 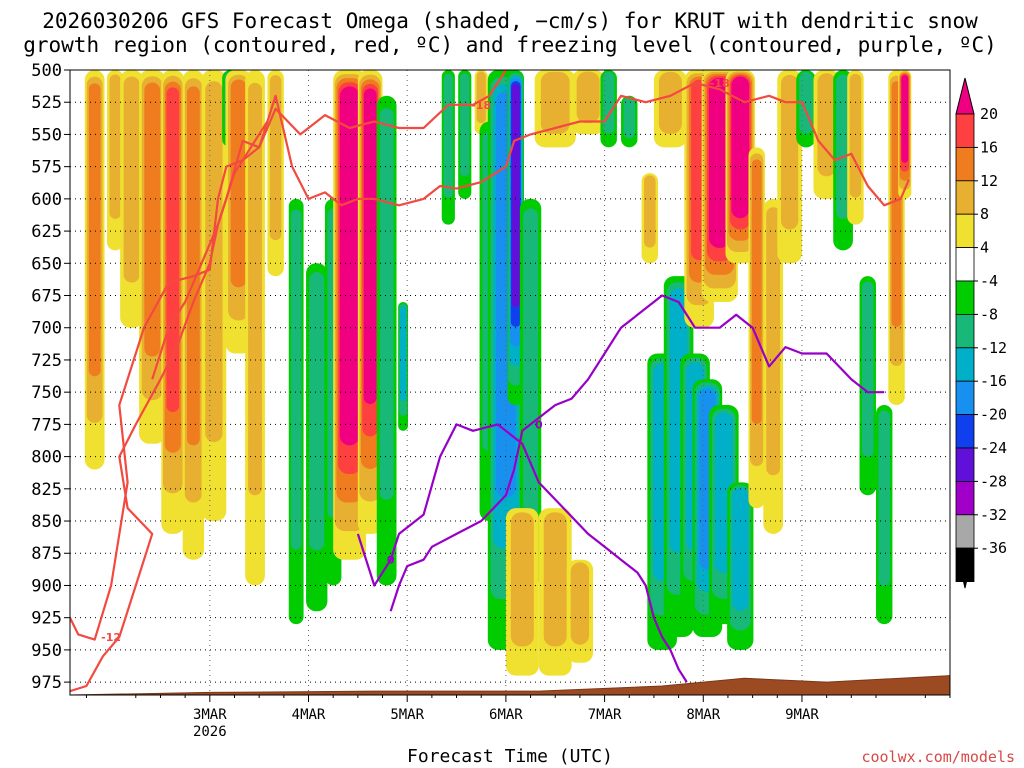 I want to click on credit-link: coolwx.com/models, so click(x=938, y=757).